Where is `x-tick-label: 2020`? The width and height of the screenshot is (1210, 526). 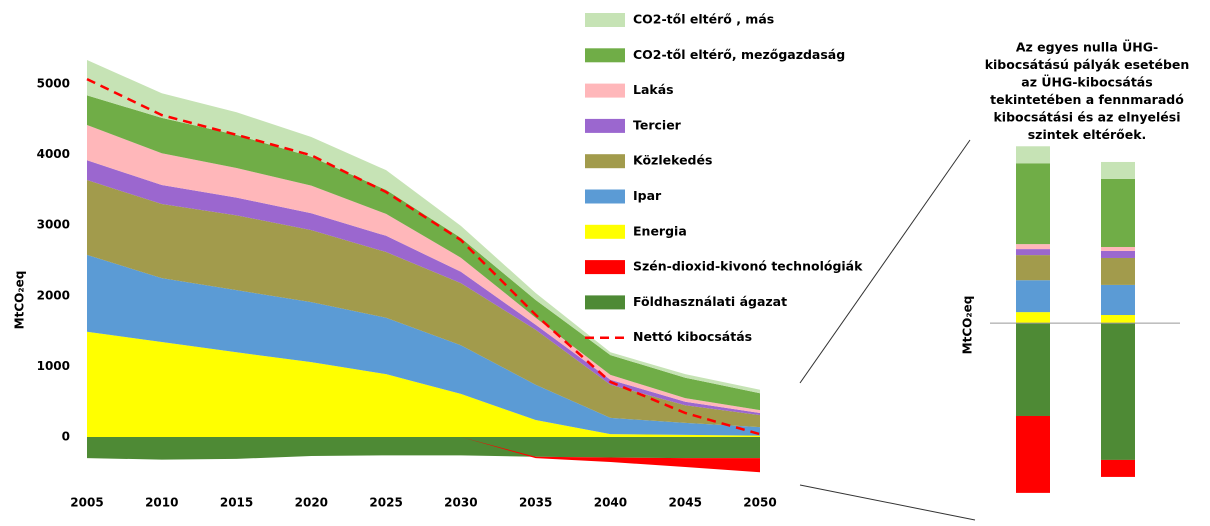
x-tick-label: 2020 is located at coordinates (311, 503).